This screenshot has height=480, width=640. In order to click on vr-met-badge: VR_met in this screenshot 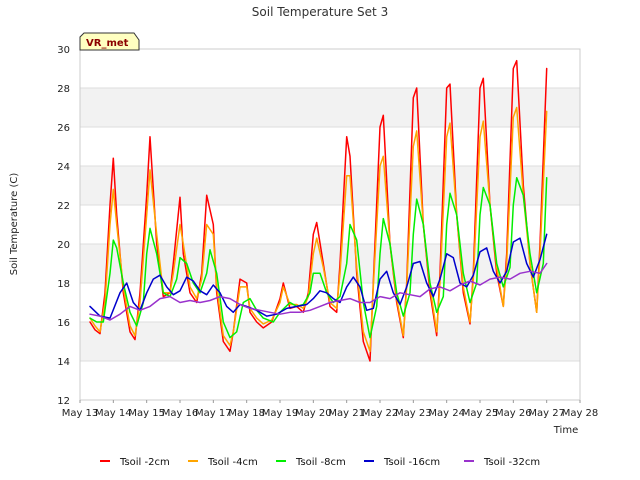, I will do `click(109, 41)`.